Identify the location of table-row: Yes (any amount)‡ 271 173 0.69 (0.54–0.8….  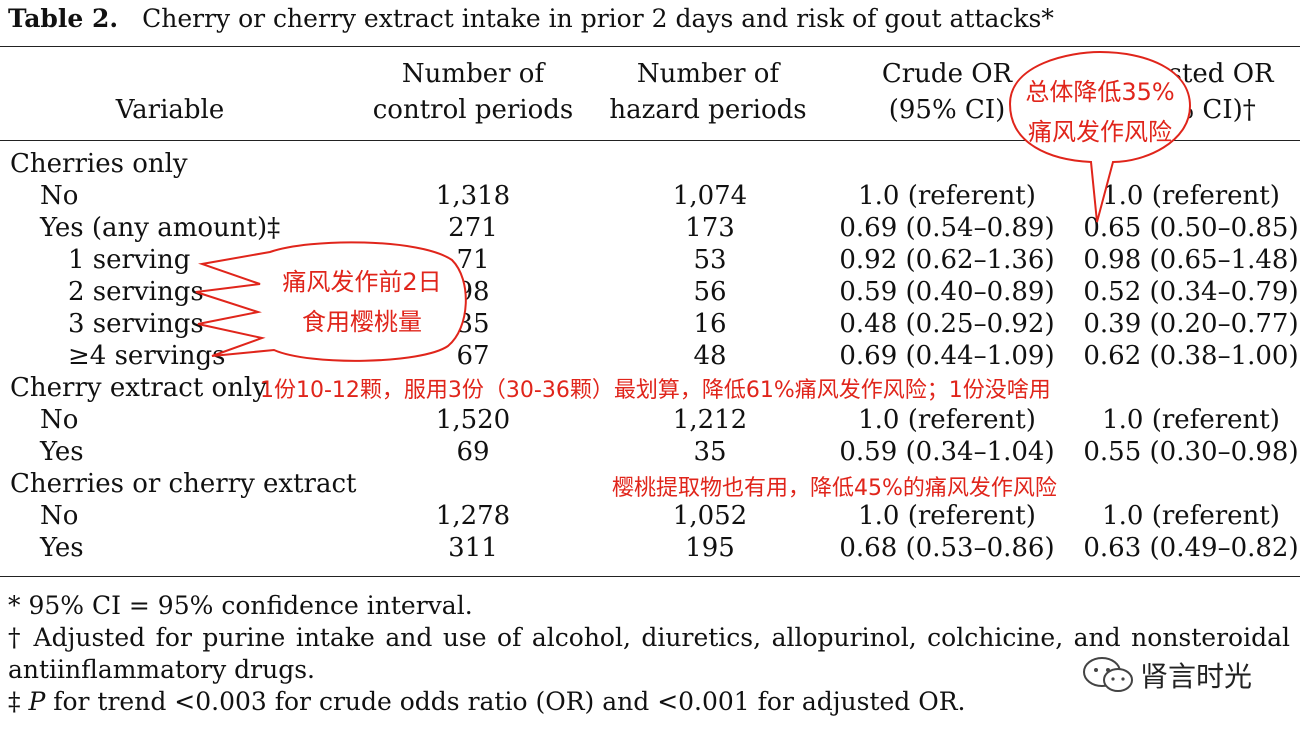
(650, 228).